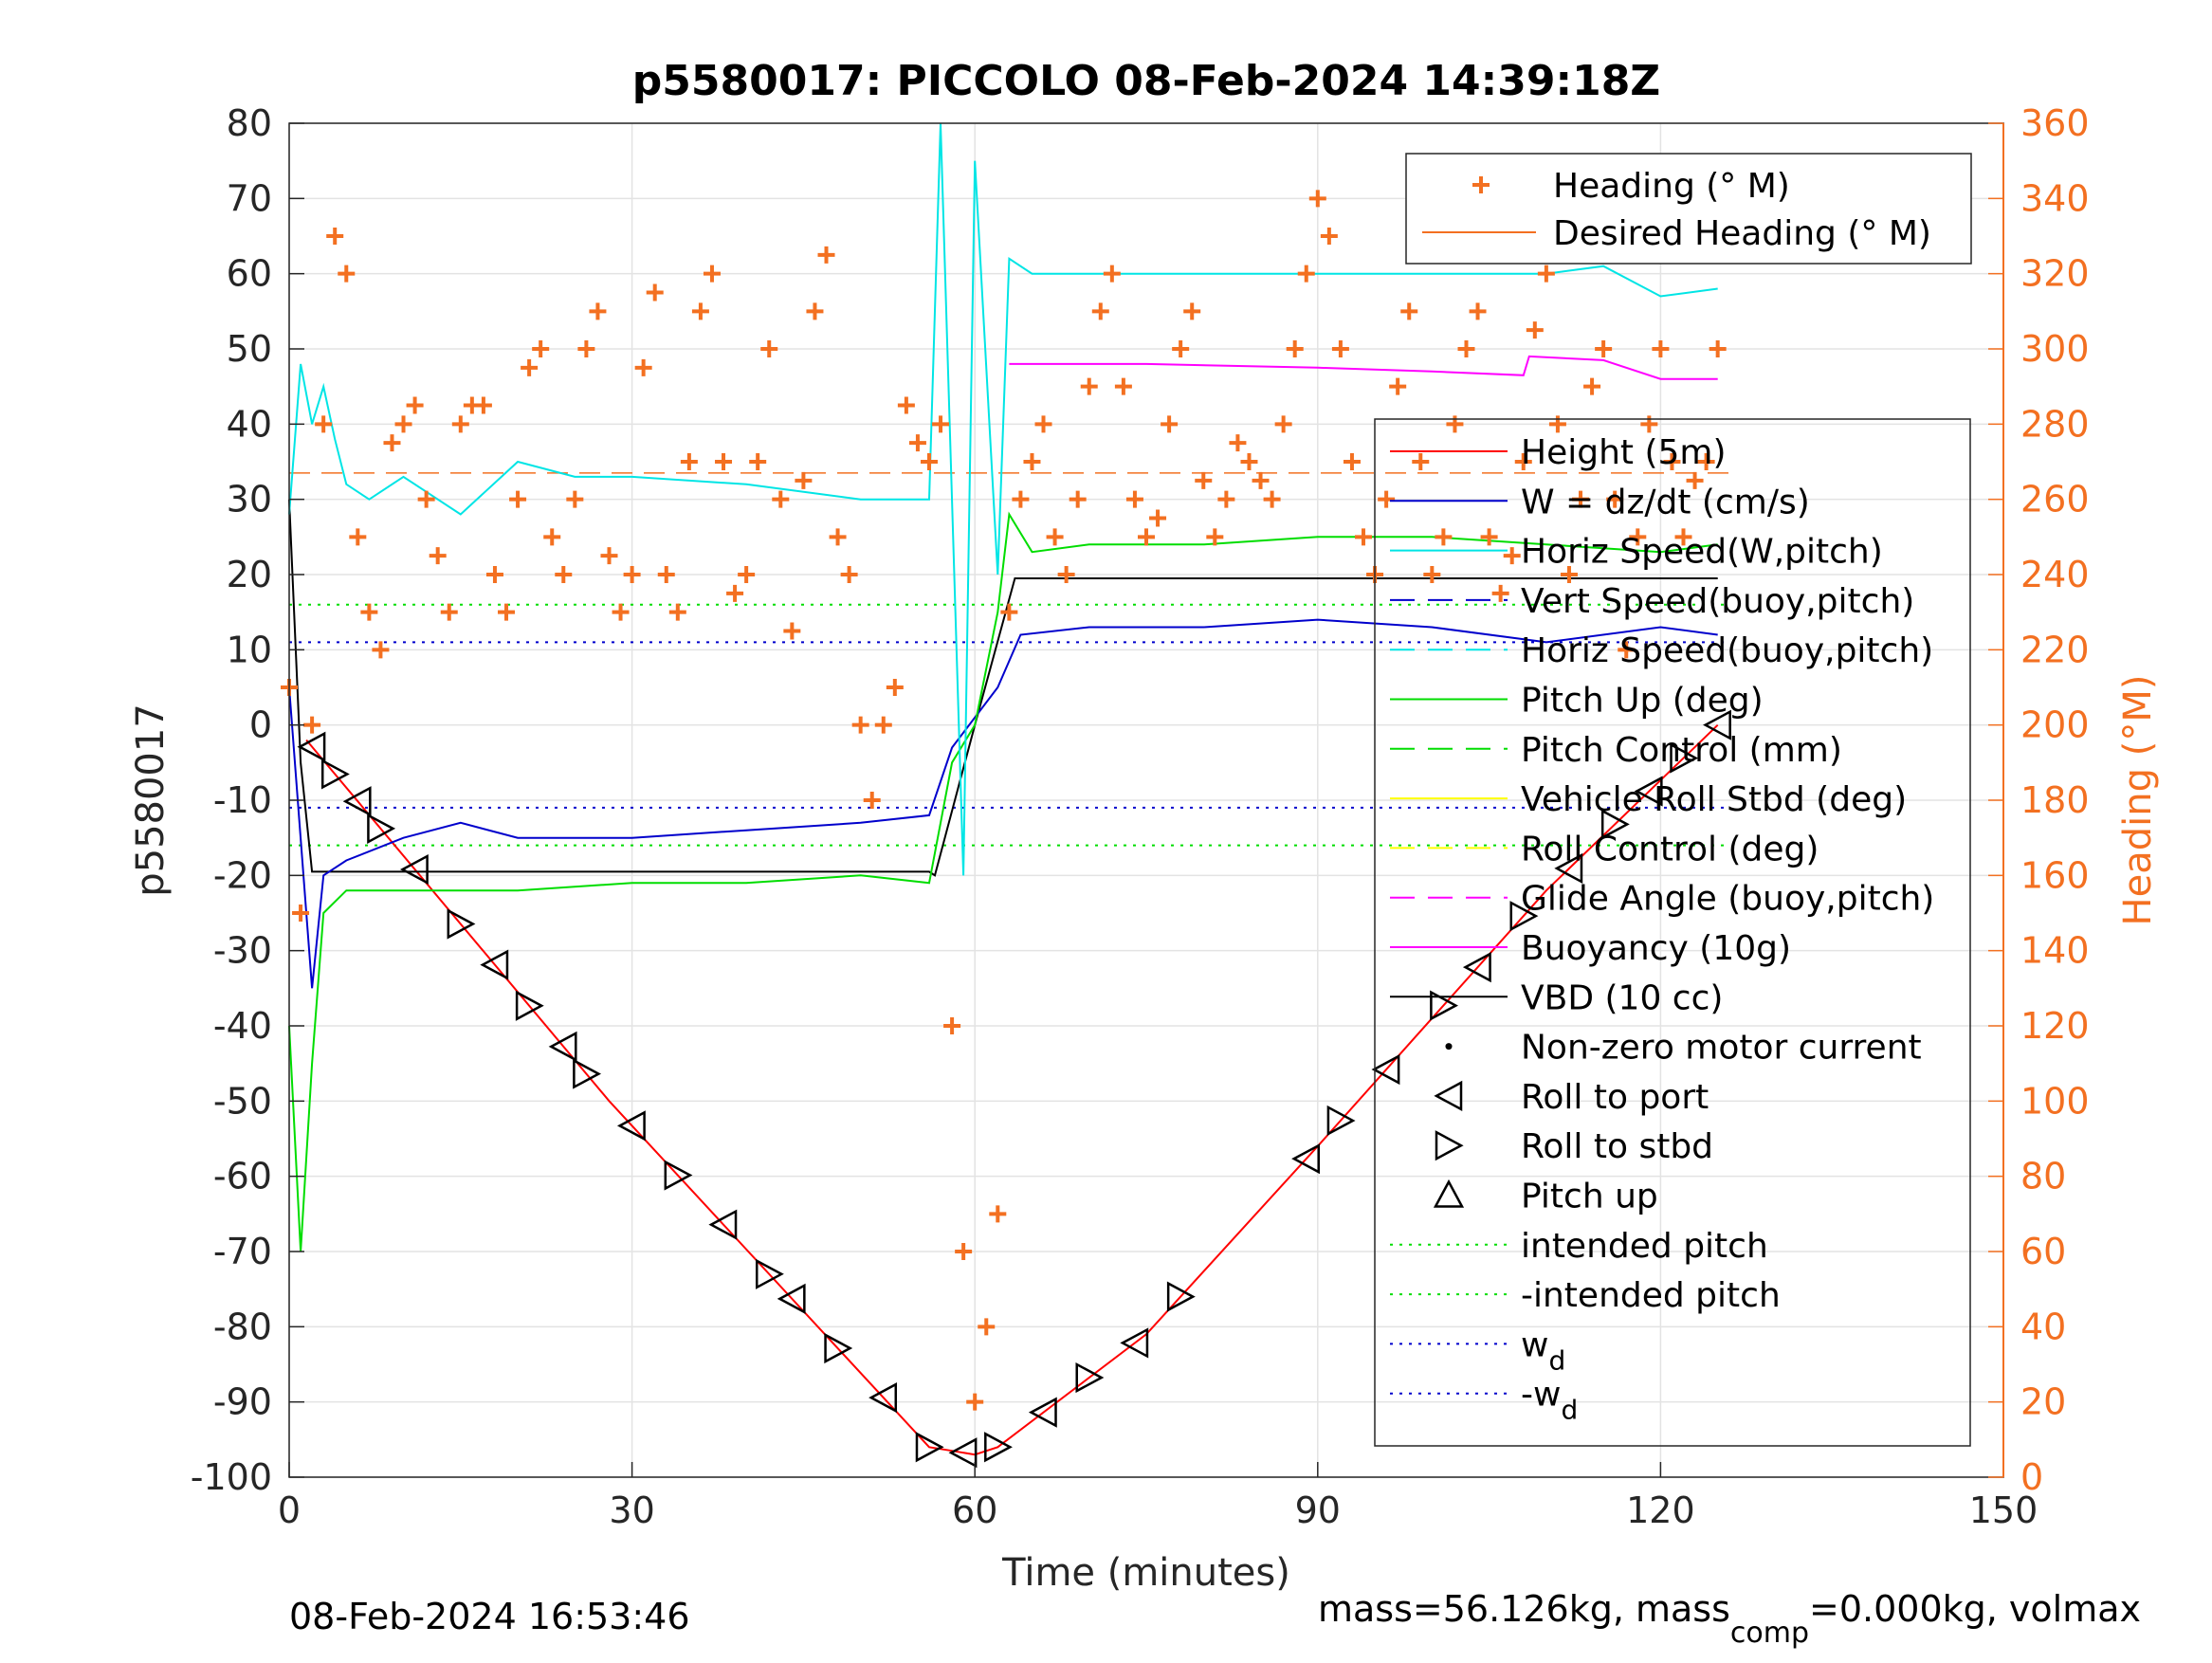 The height and width of the screenshot is (1663, 2212). What do you see at coordinates (242, 1101) in the screenshot?
I see `y-tick-label-left: -50` at bounding box center [242, 1101].